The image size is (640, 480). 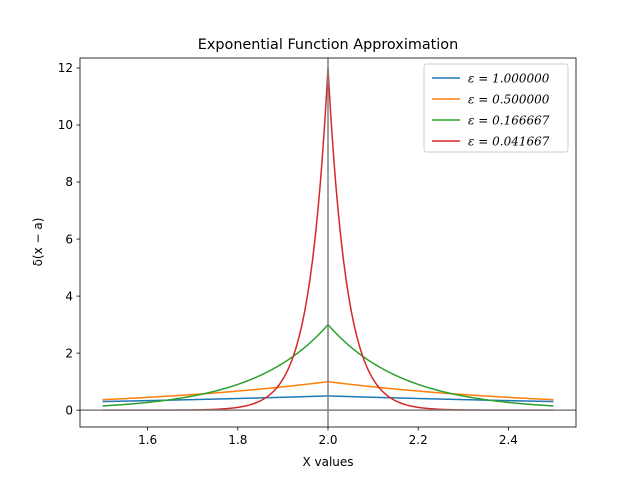 I want to click on legend-label-1: ε = 1.000000, so click(x=509, y=79).